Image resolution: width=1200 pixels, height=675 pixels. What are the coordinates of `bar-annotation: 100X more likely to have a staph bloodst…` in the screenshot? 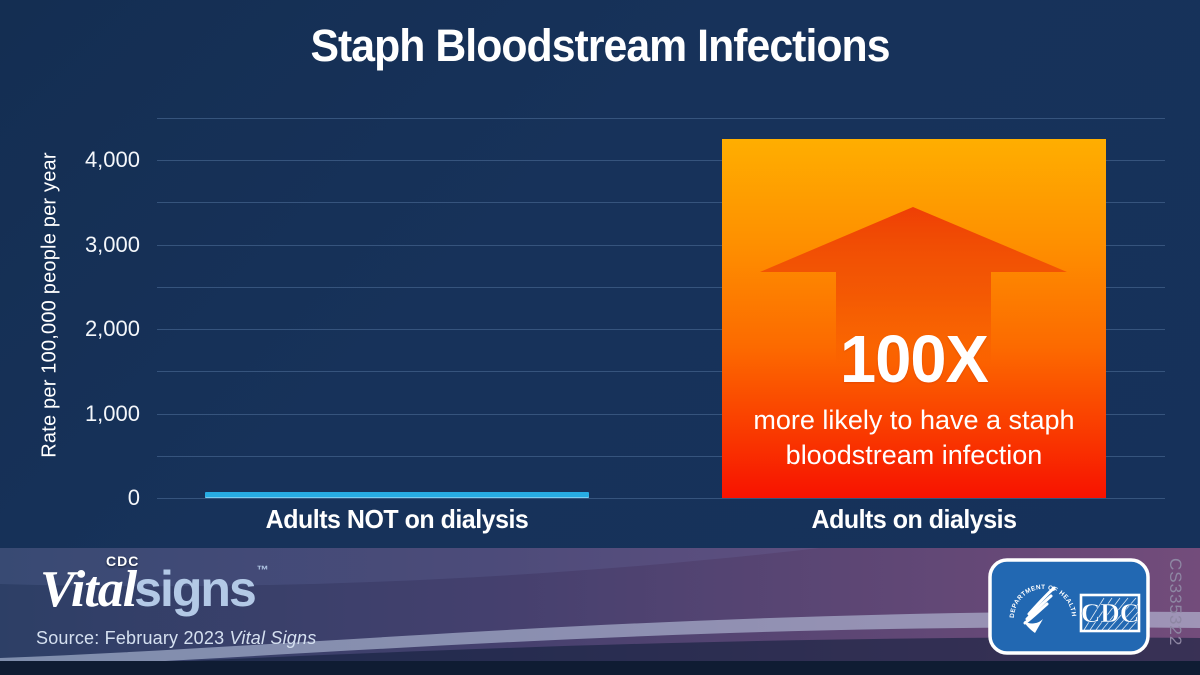 It's located at (914, 399).